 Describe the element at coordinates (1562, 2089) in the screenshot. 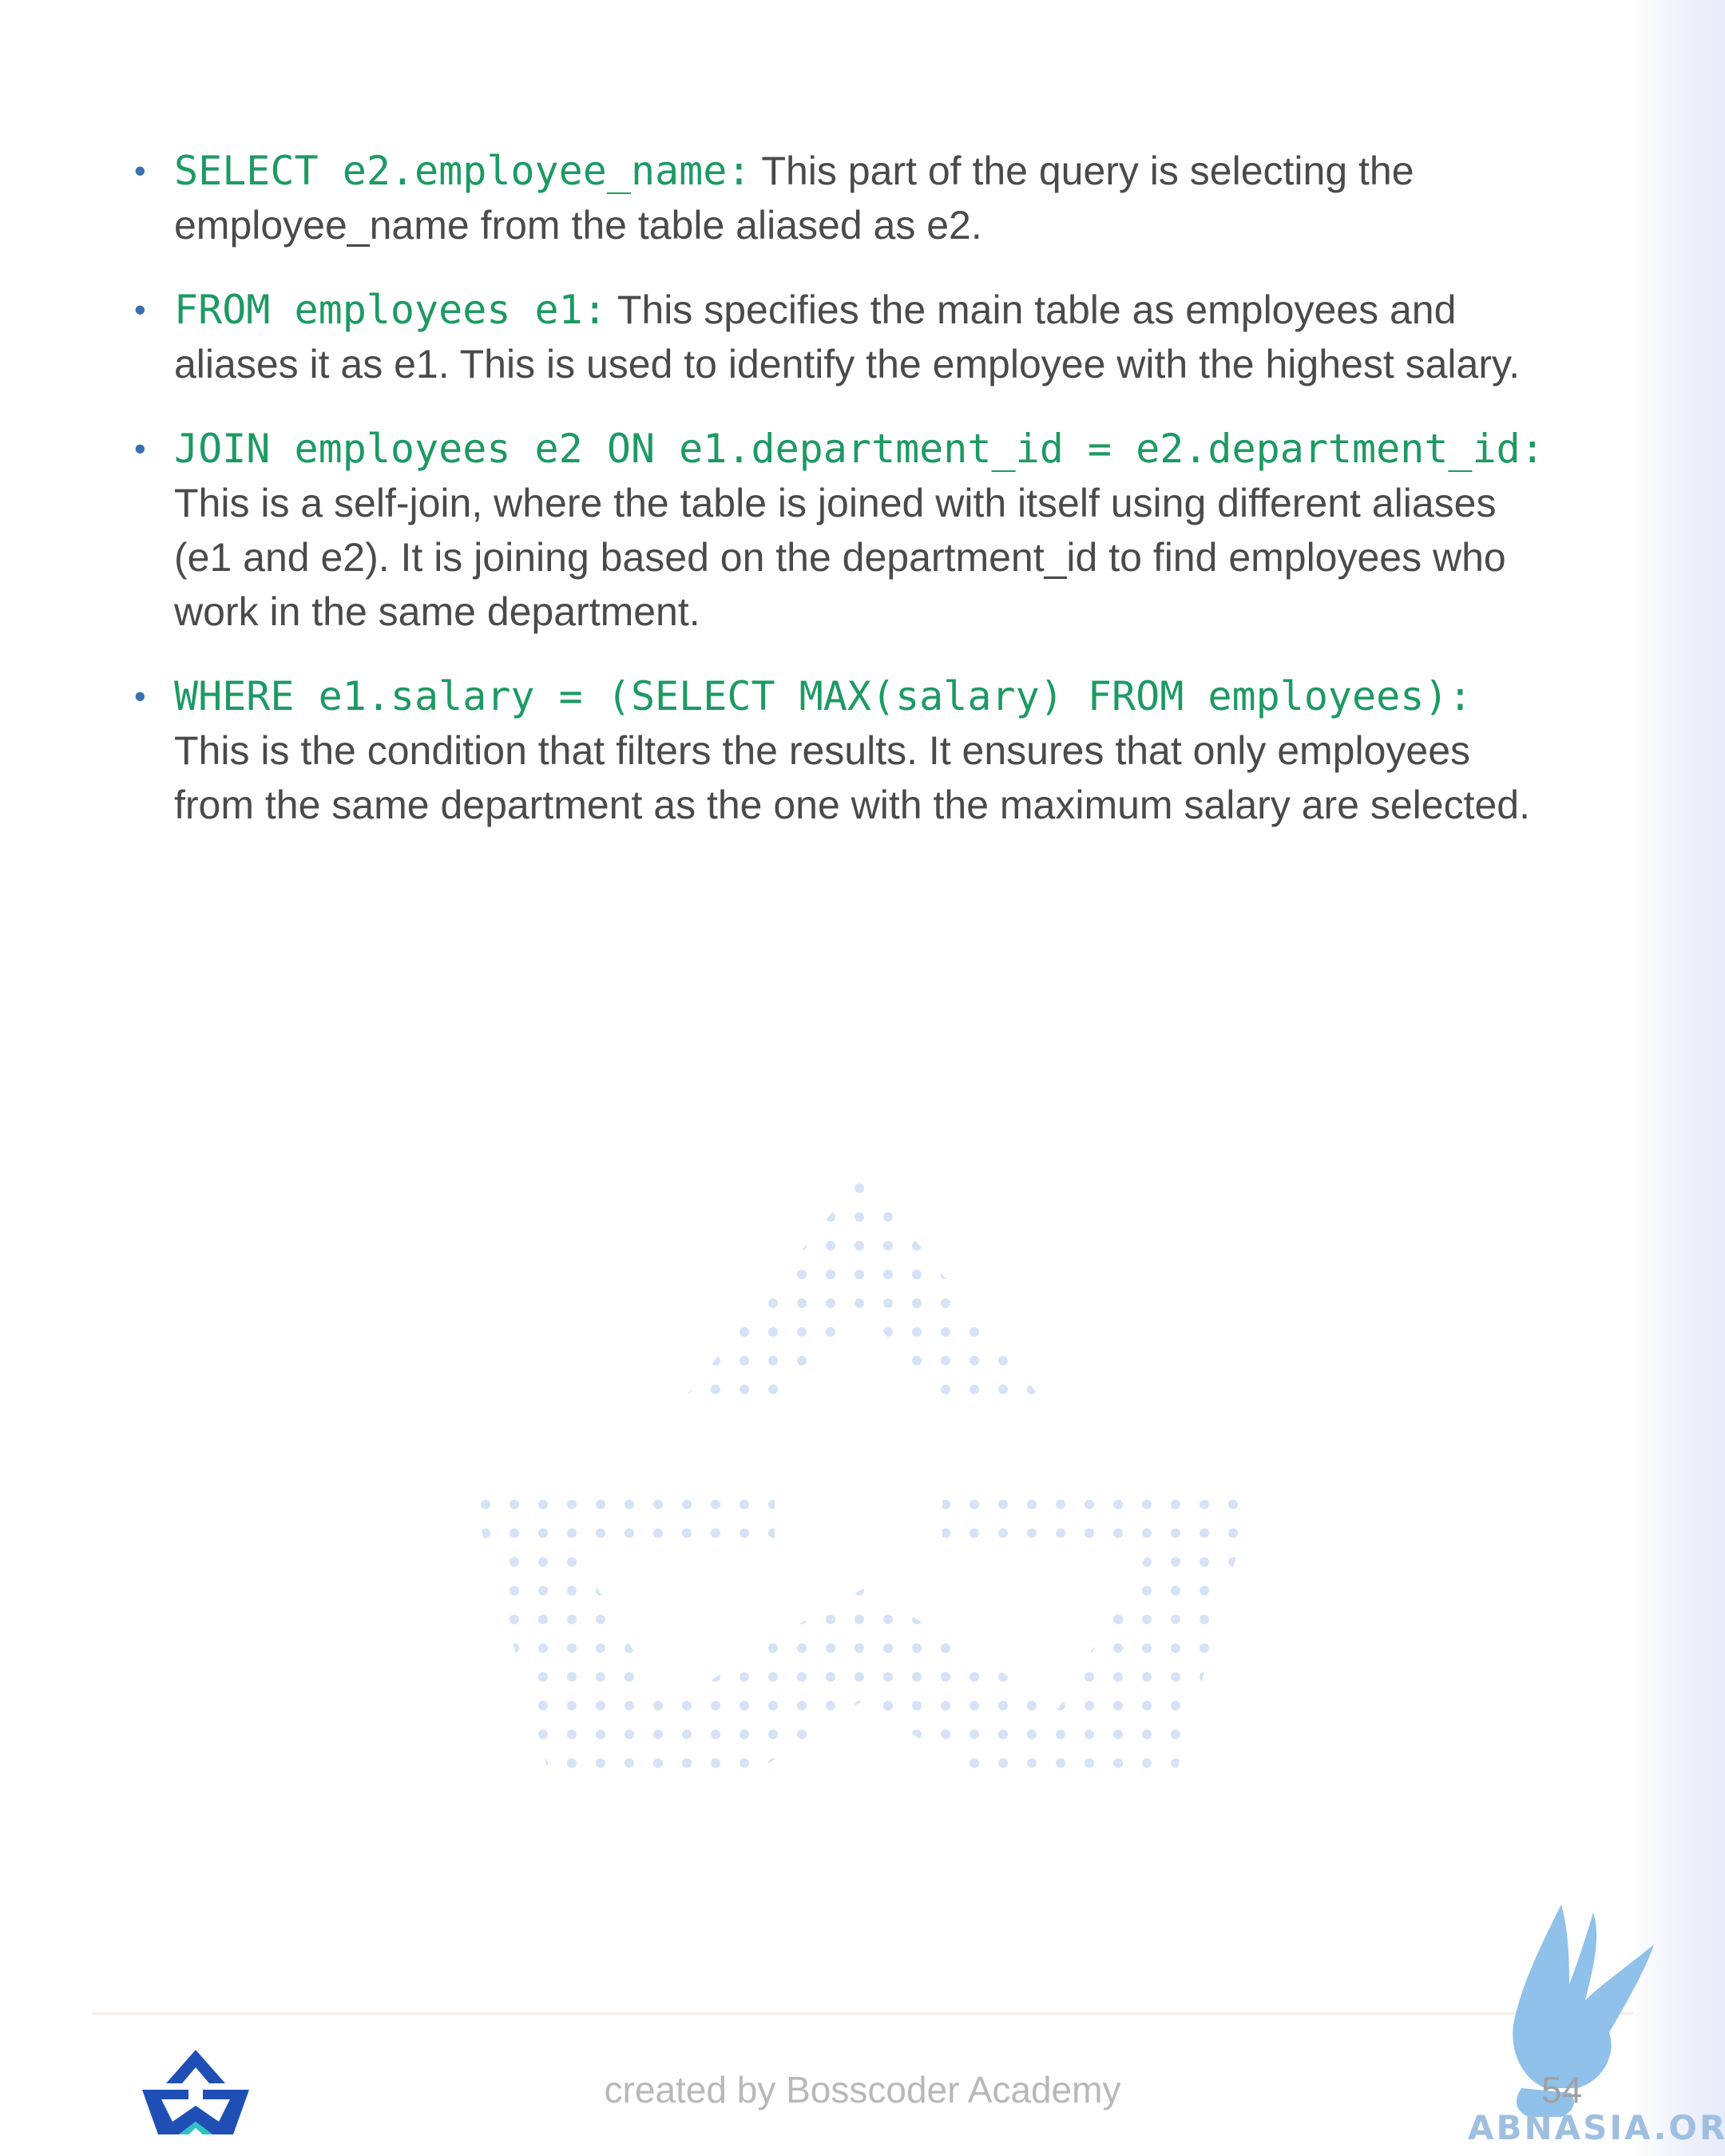

I see `page-number: 54` at that location.